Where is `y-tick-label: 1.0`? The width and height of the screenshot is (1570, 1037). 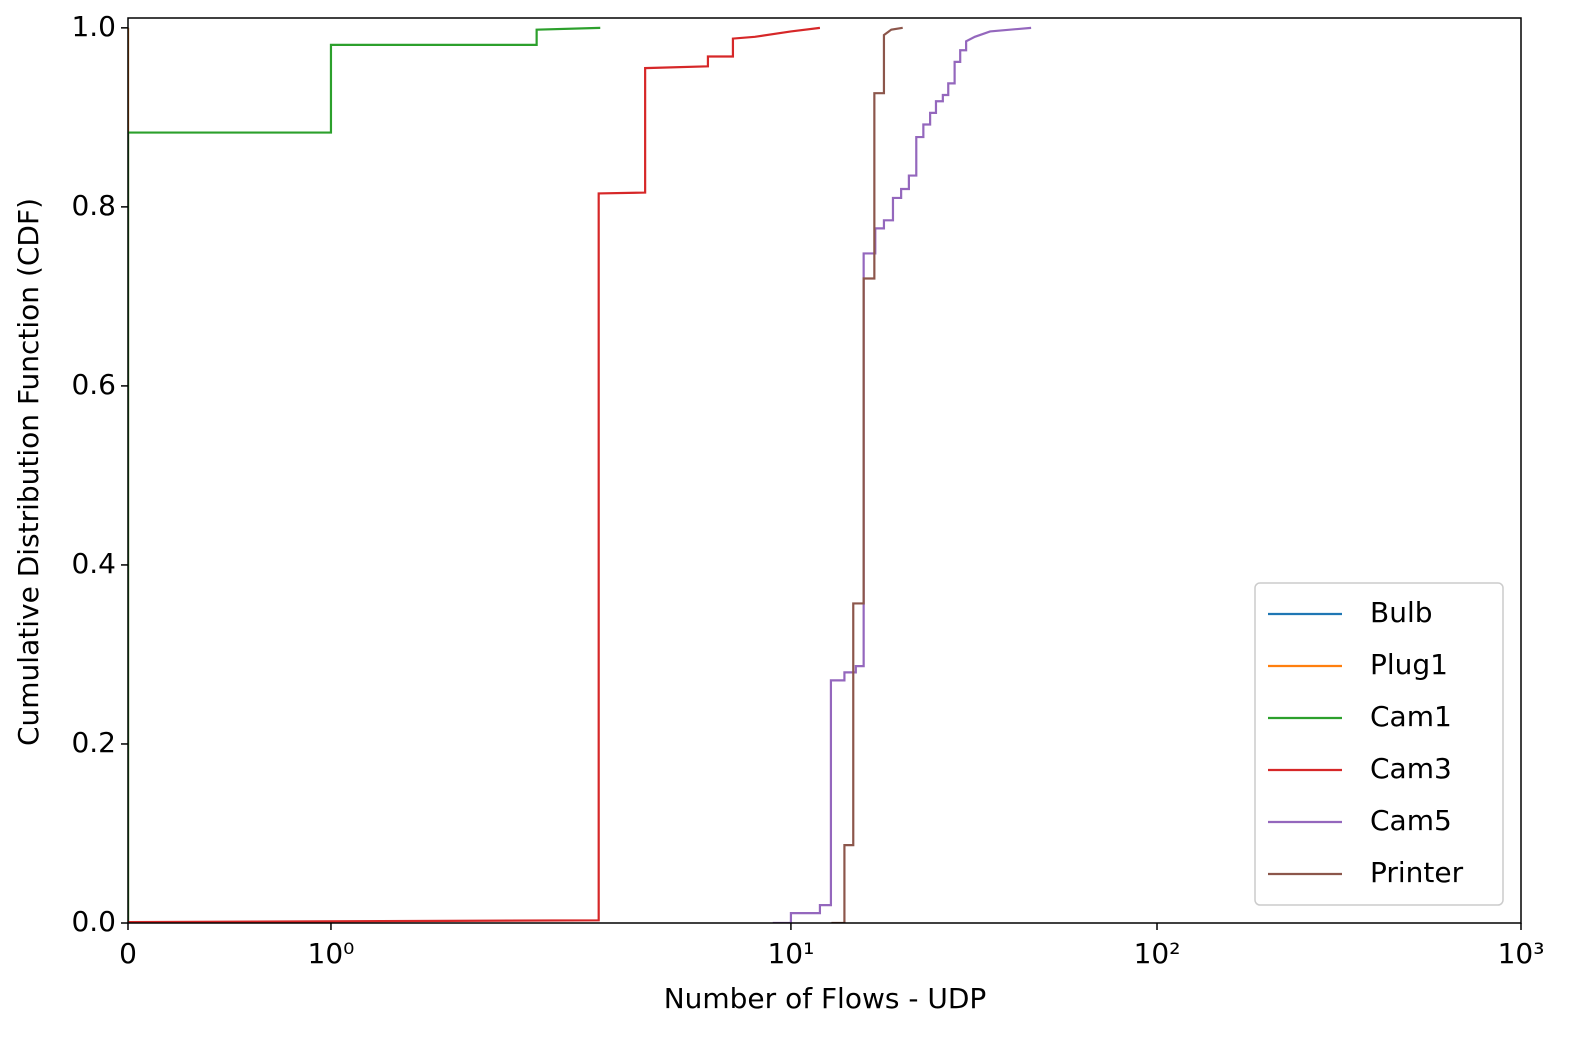 y-tick-label: 1.0 is located at coordinates (93, 26).